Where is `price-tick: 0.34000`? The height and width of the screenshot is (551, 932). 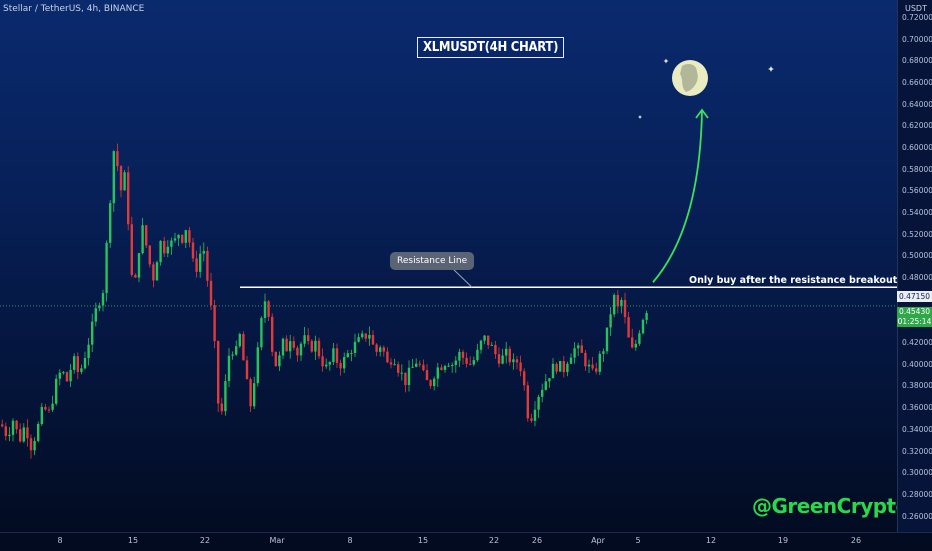
price-tick: 0.34000 is located at coordinates (917, 429).